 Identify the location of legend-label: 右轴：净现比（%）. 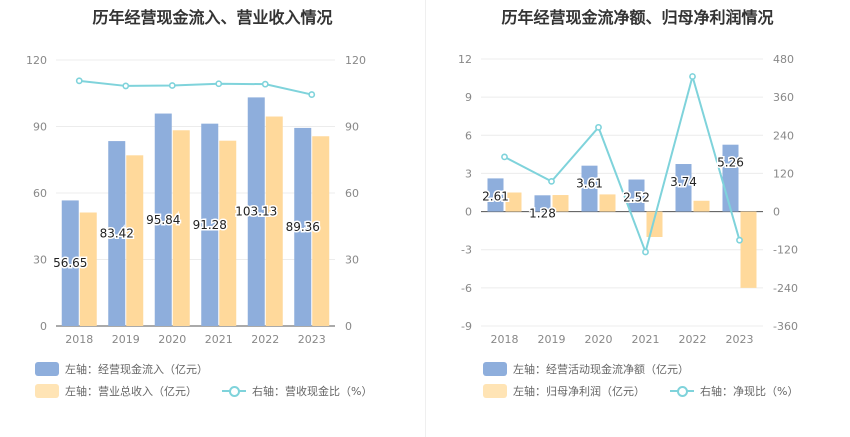
(749, 391).